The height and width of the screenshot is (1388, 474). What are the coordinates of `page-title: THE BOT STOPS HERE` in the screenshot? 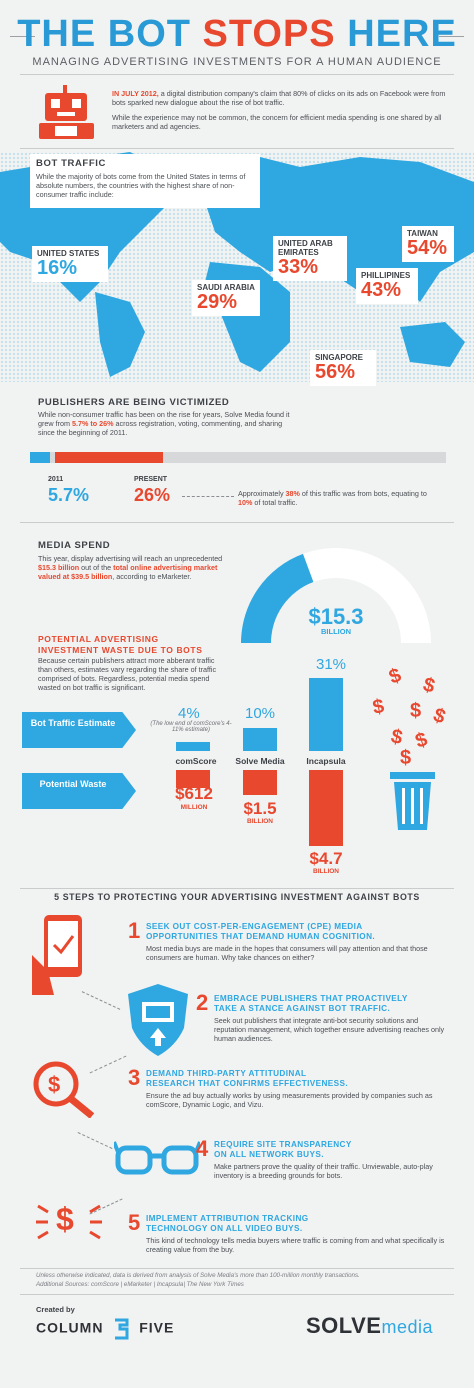 It's located at (237, 34).